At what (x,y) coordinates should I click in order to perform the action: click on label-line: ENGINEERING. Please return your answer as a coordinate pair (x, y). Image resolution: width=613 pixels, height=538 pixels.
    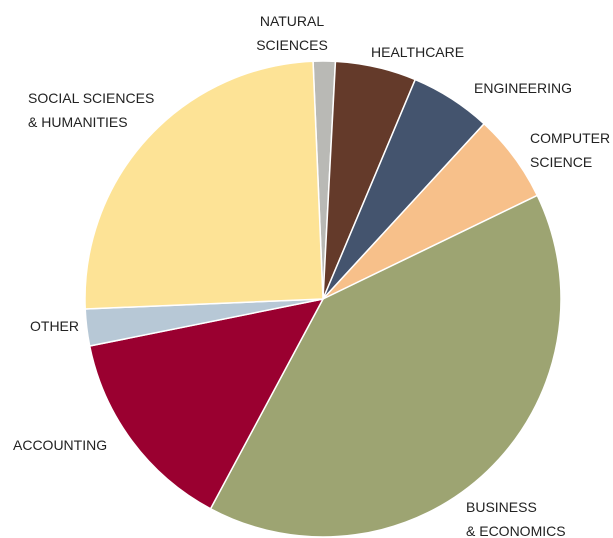
    Looking at the image, I should click on (523, 88).